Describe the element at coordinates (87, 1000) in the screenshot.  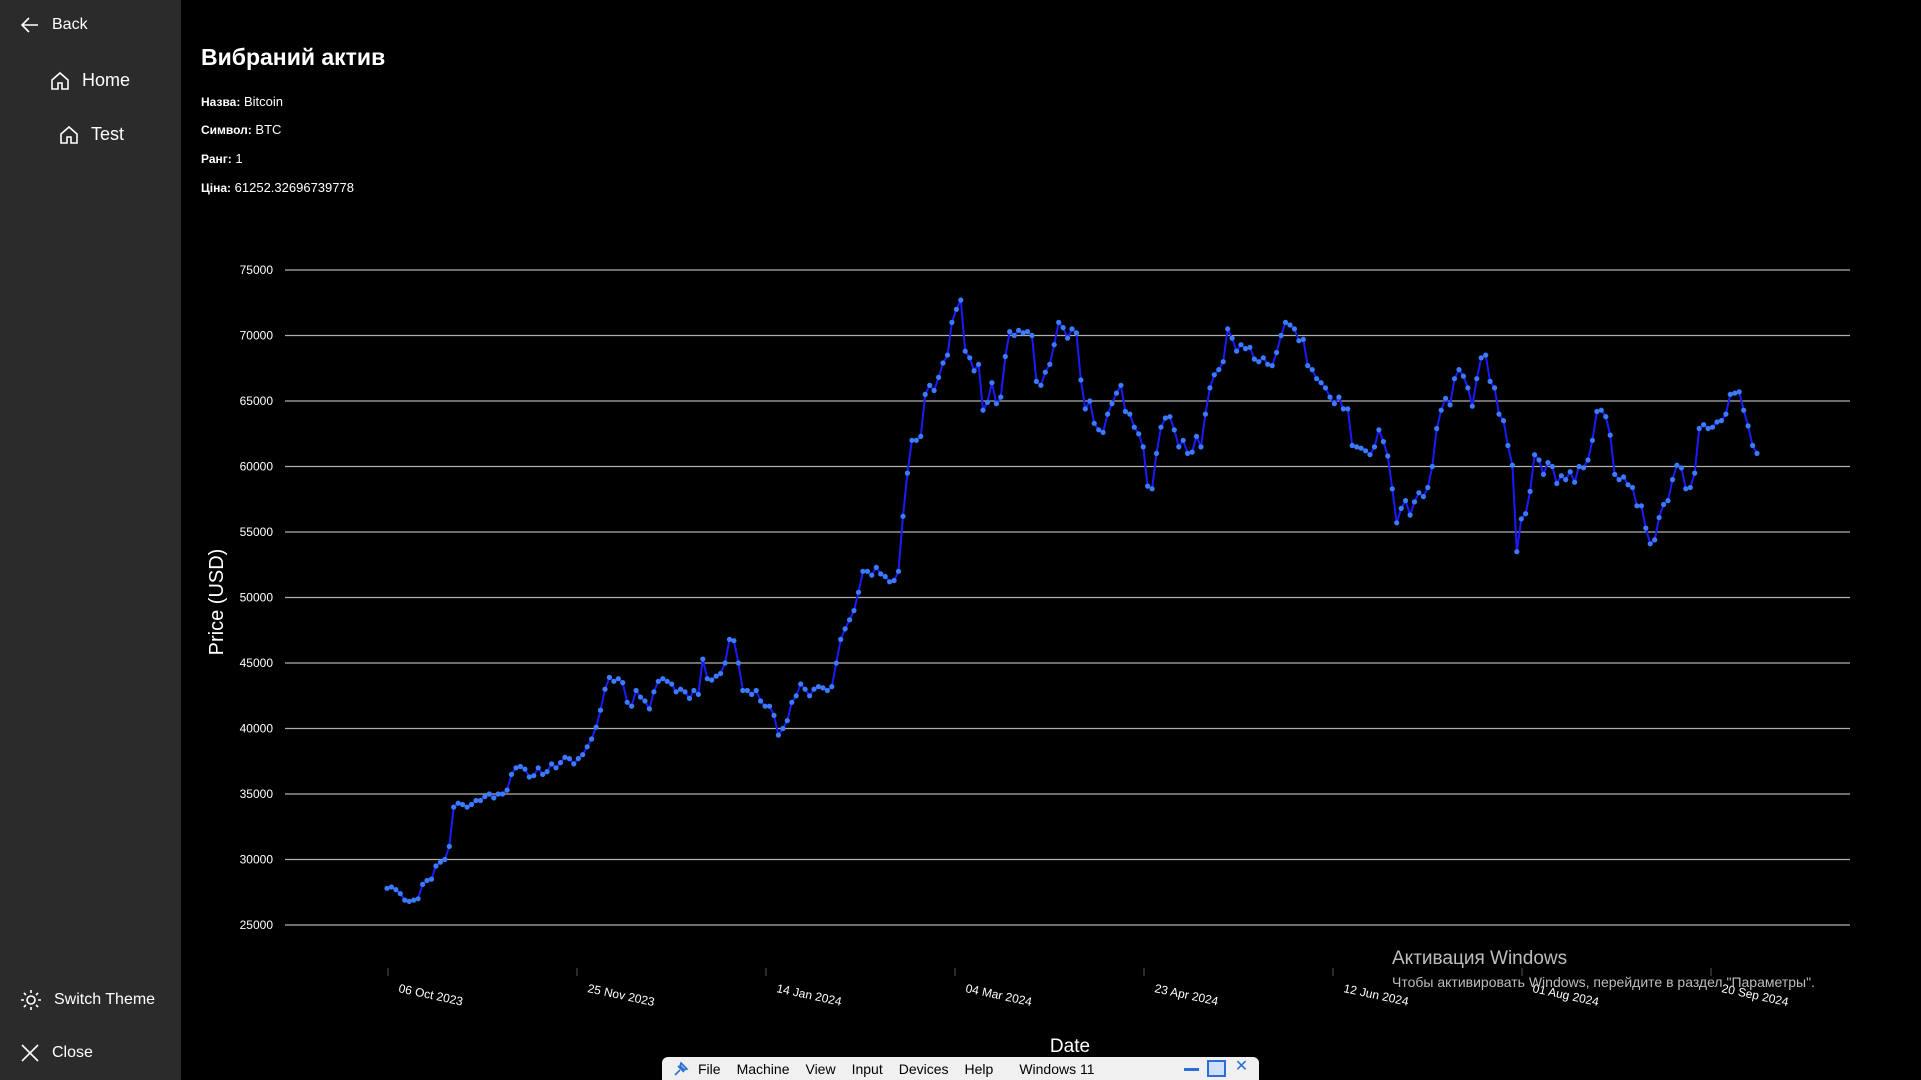
I see `switch-theme-button: Switch Theme` at that location.